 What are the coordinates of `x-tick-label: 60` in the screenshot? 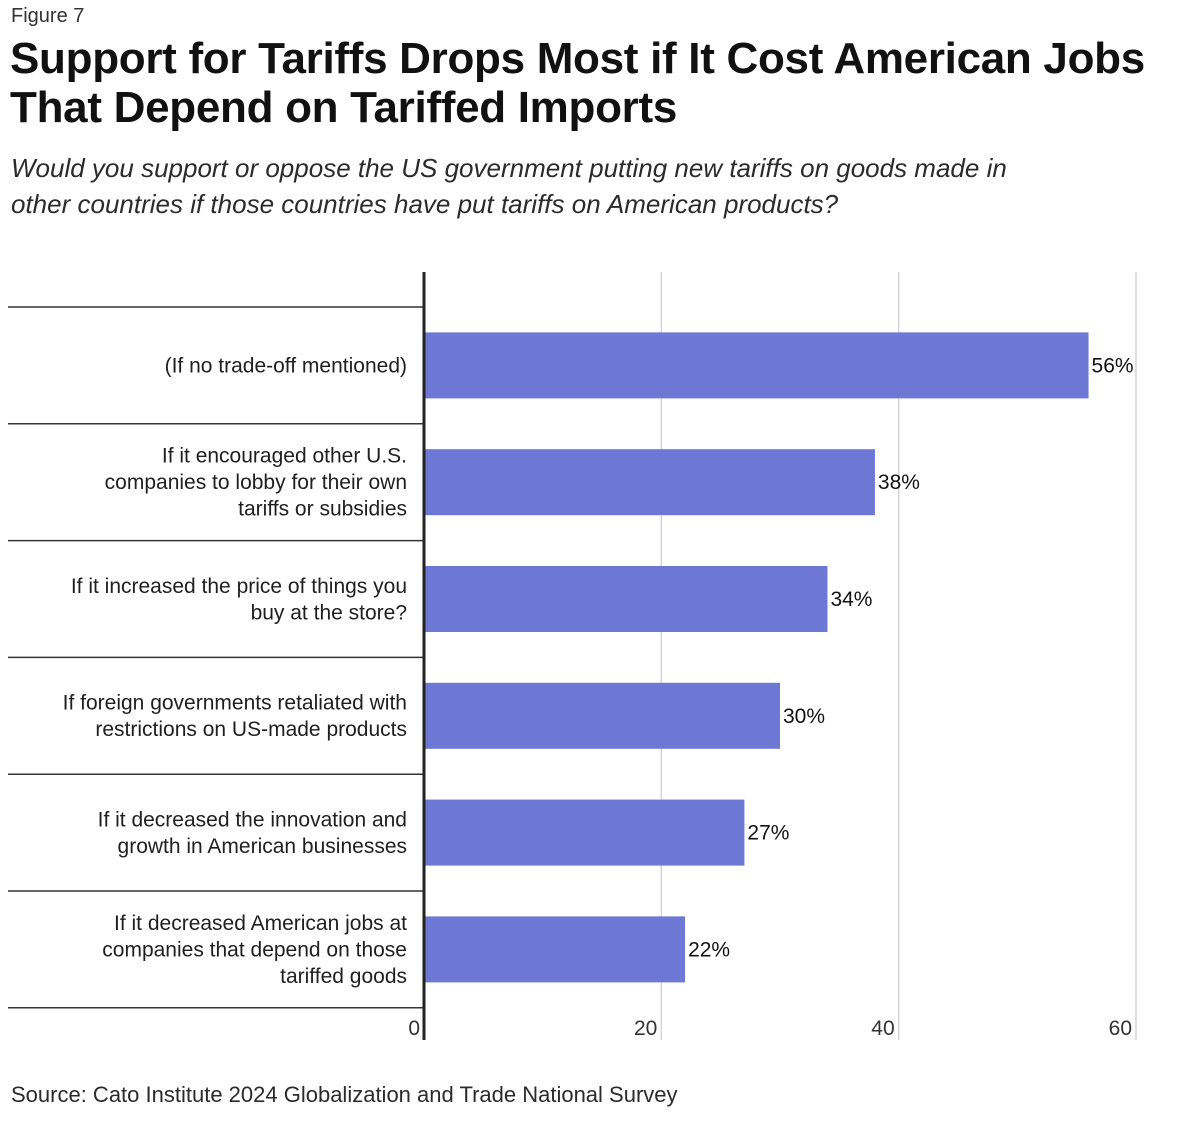 It's located at (1120, 1028).